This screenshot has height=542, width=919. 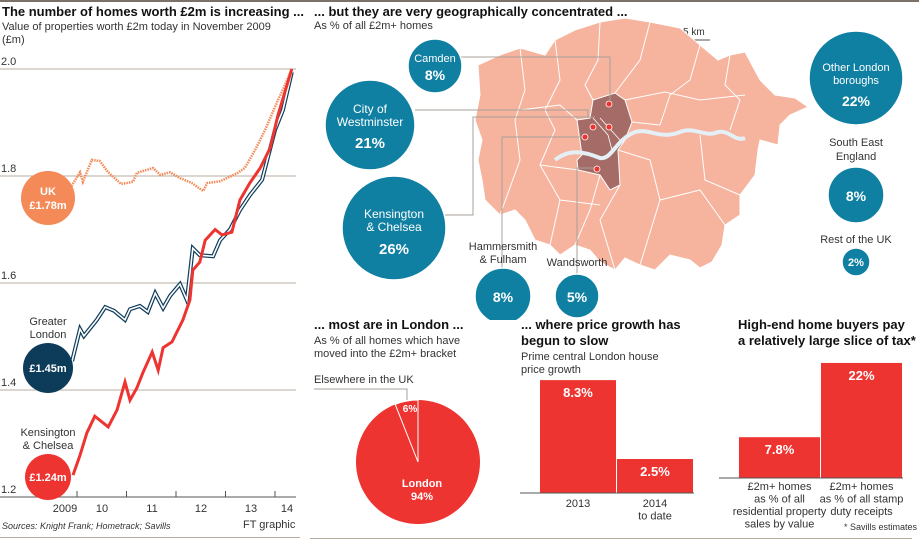 What do you see at coordinates (578, 392) in the screenshot?
I see `growth-bar-label: 8.3%` at bounding box center [578, 392].